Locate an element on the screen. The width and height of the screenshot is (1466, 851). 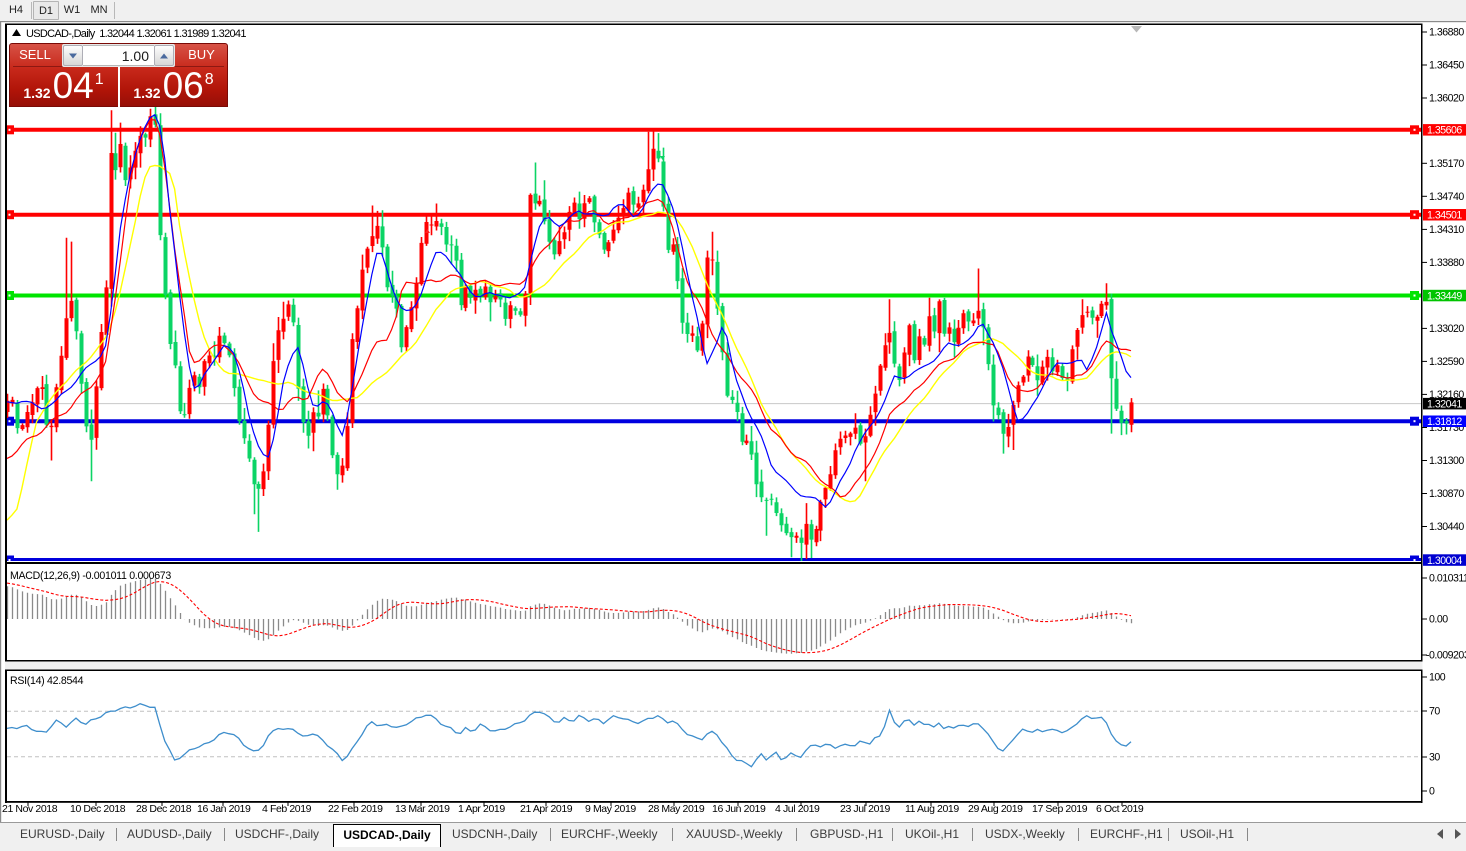
svg-text: 29 Aug 2019 is located at coordinates (995, 809).